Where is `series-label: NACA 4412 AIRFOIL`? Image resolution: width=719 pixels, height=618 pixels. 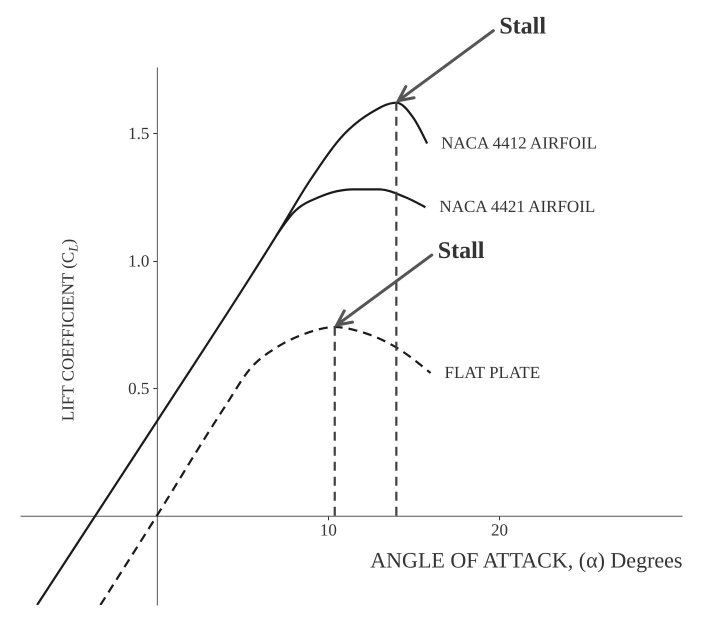
series-label: NACA 4412 AIRFOIL is located at coordinates (519, 142).